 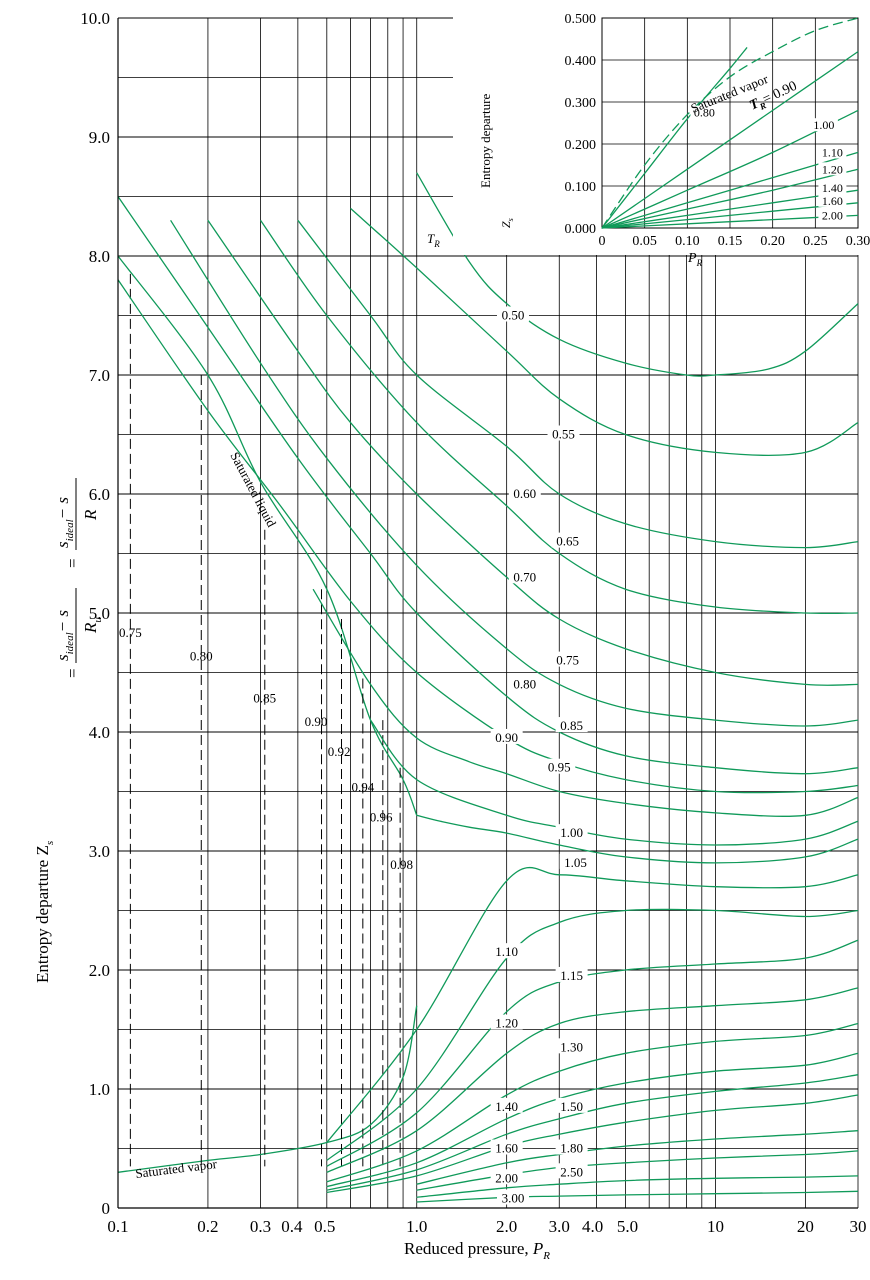 I want to click on inset-x-tick-label: 0.15, so click(x=730, y=241).